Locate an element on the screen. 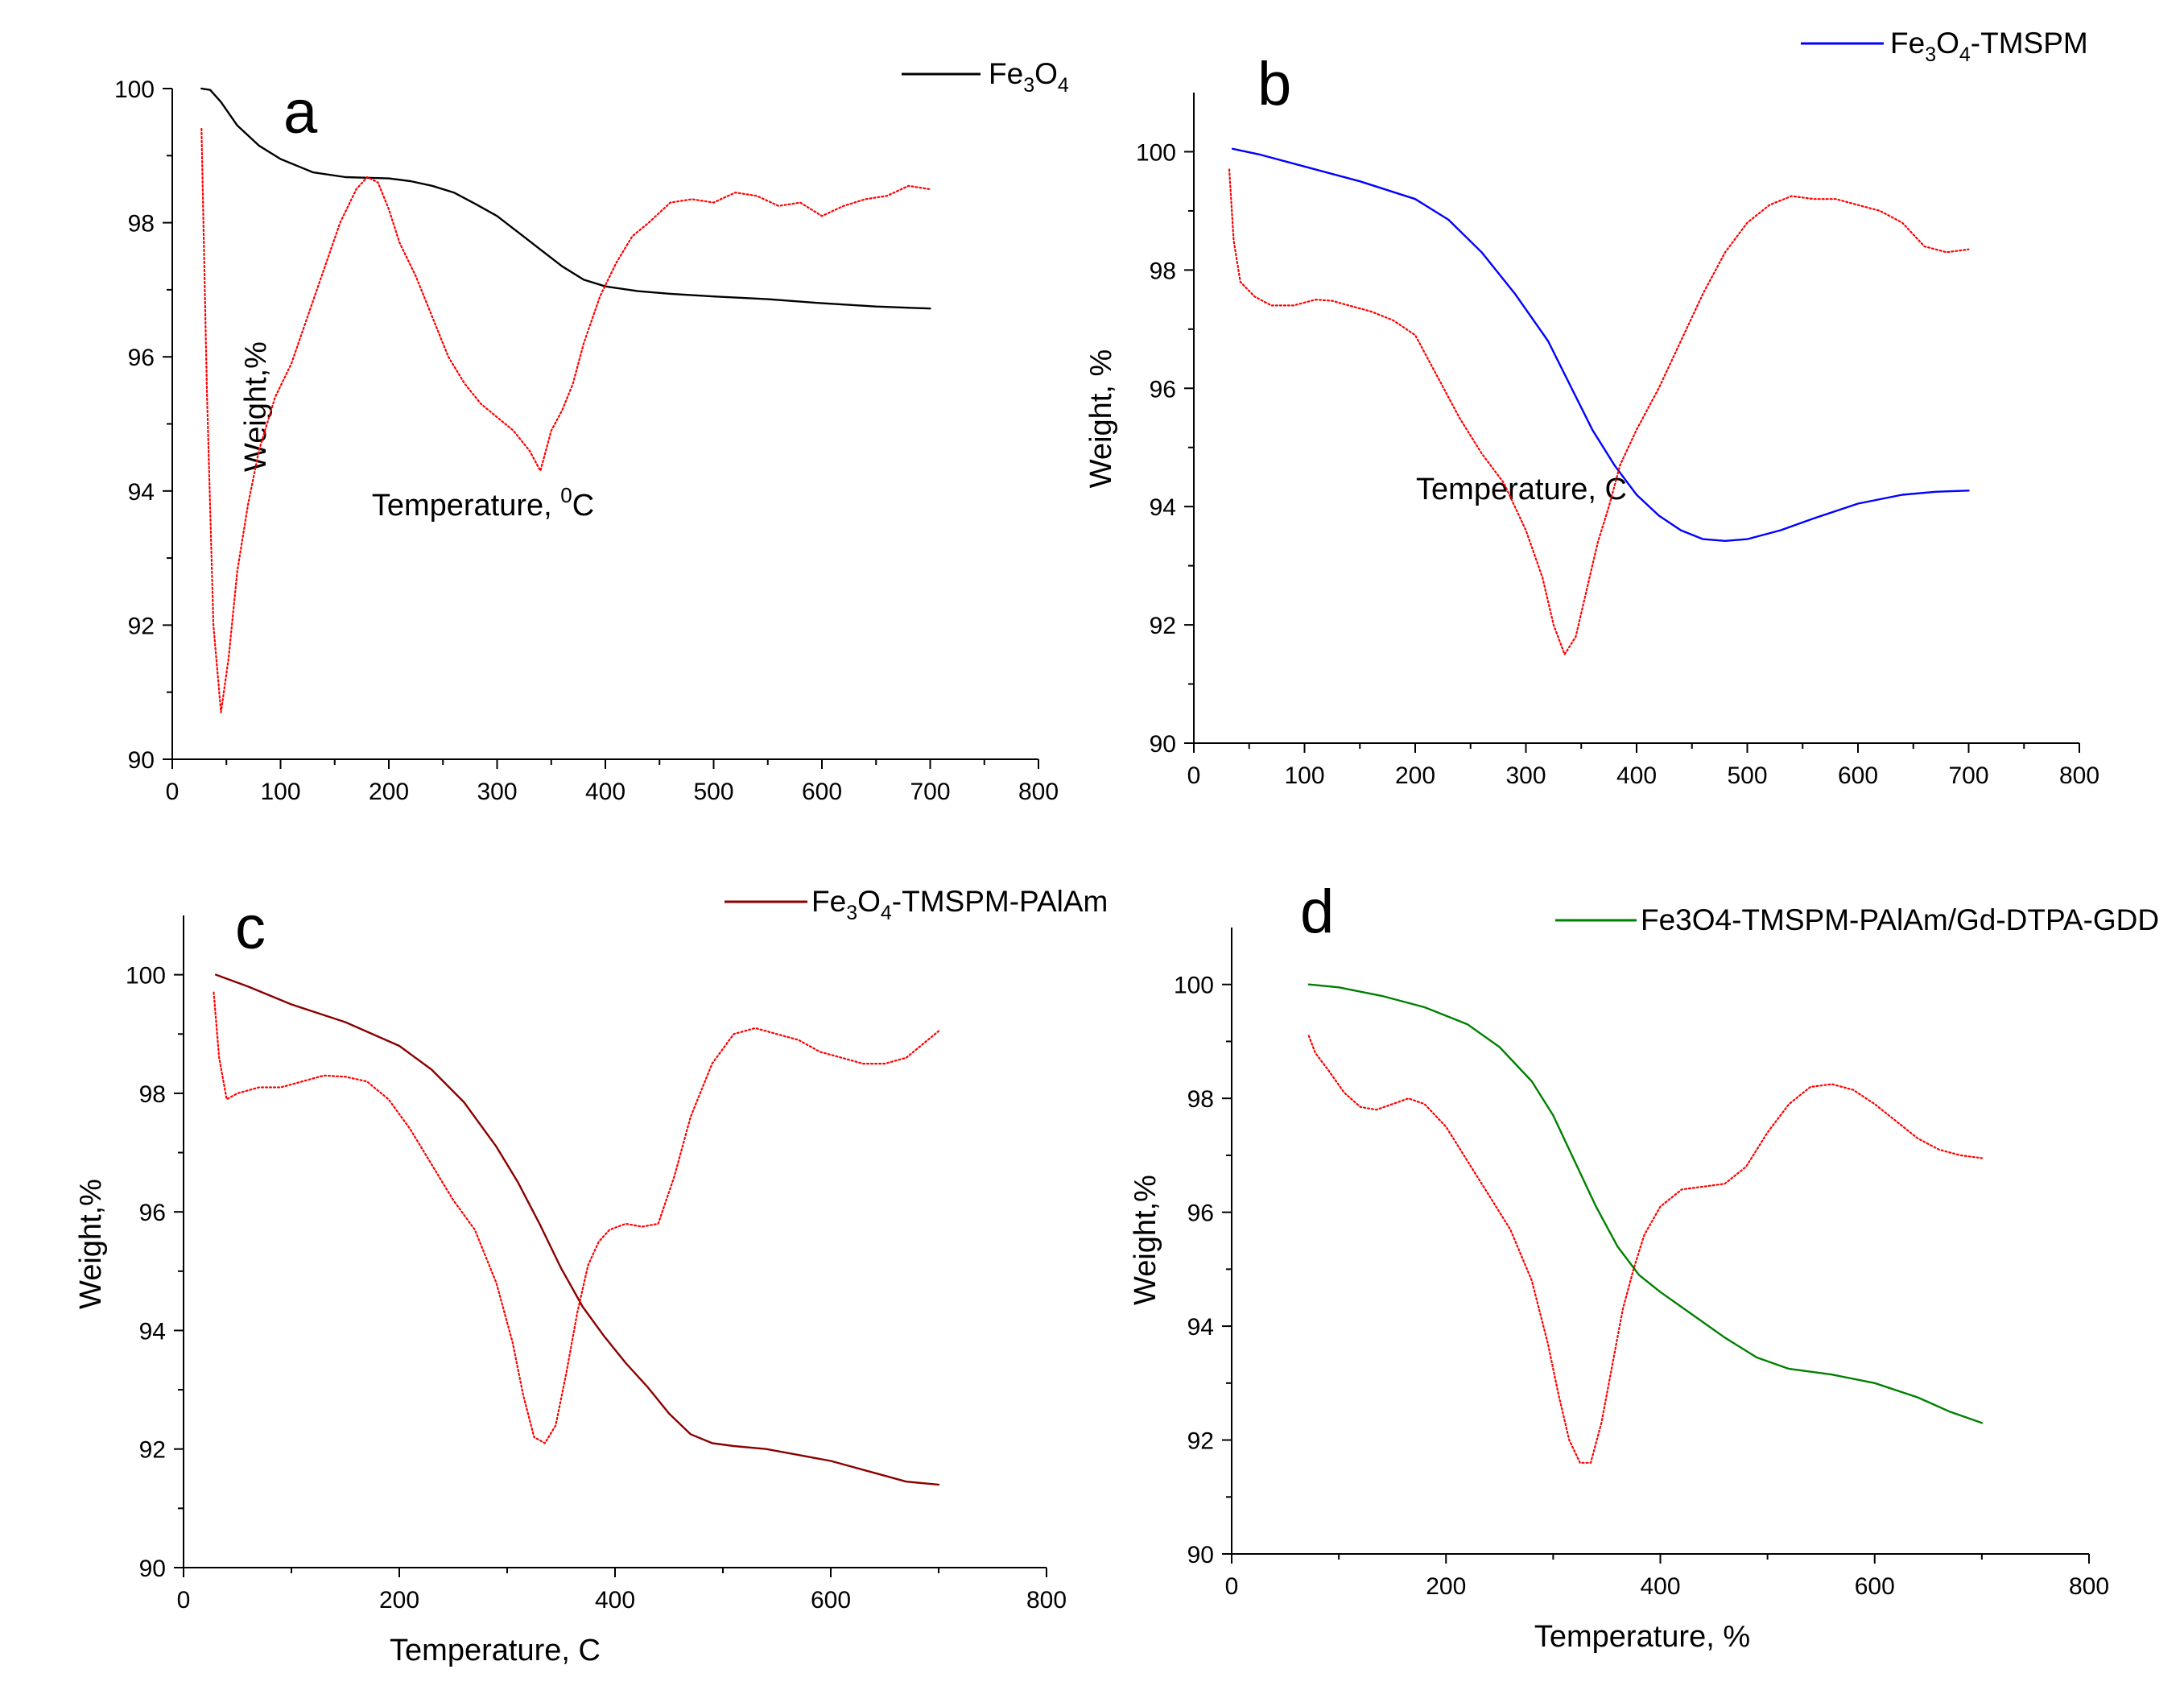  x-tick-label-d: 400 is located at coordinates (1660, 1586).